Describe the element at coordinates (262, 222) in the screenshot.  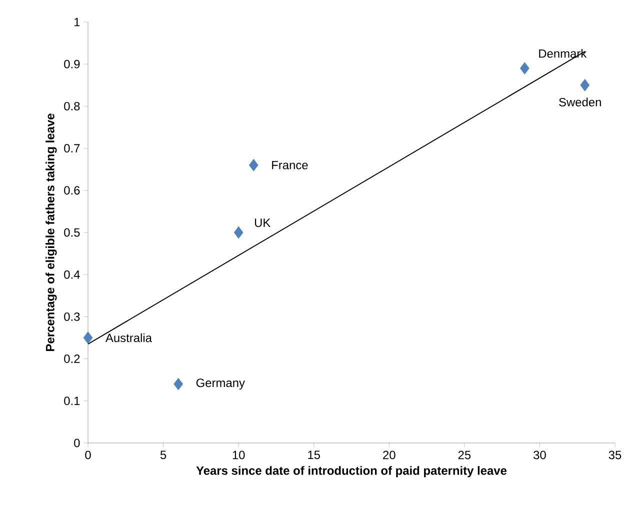
I see `annotation: UK` at that location.